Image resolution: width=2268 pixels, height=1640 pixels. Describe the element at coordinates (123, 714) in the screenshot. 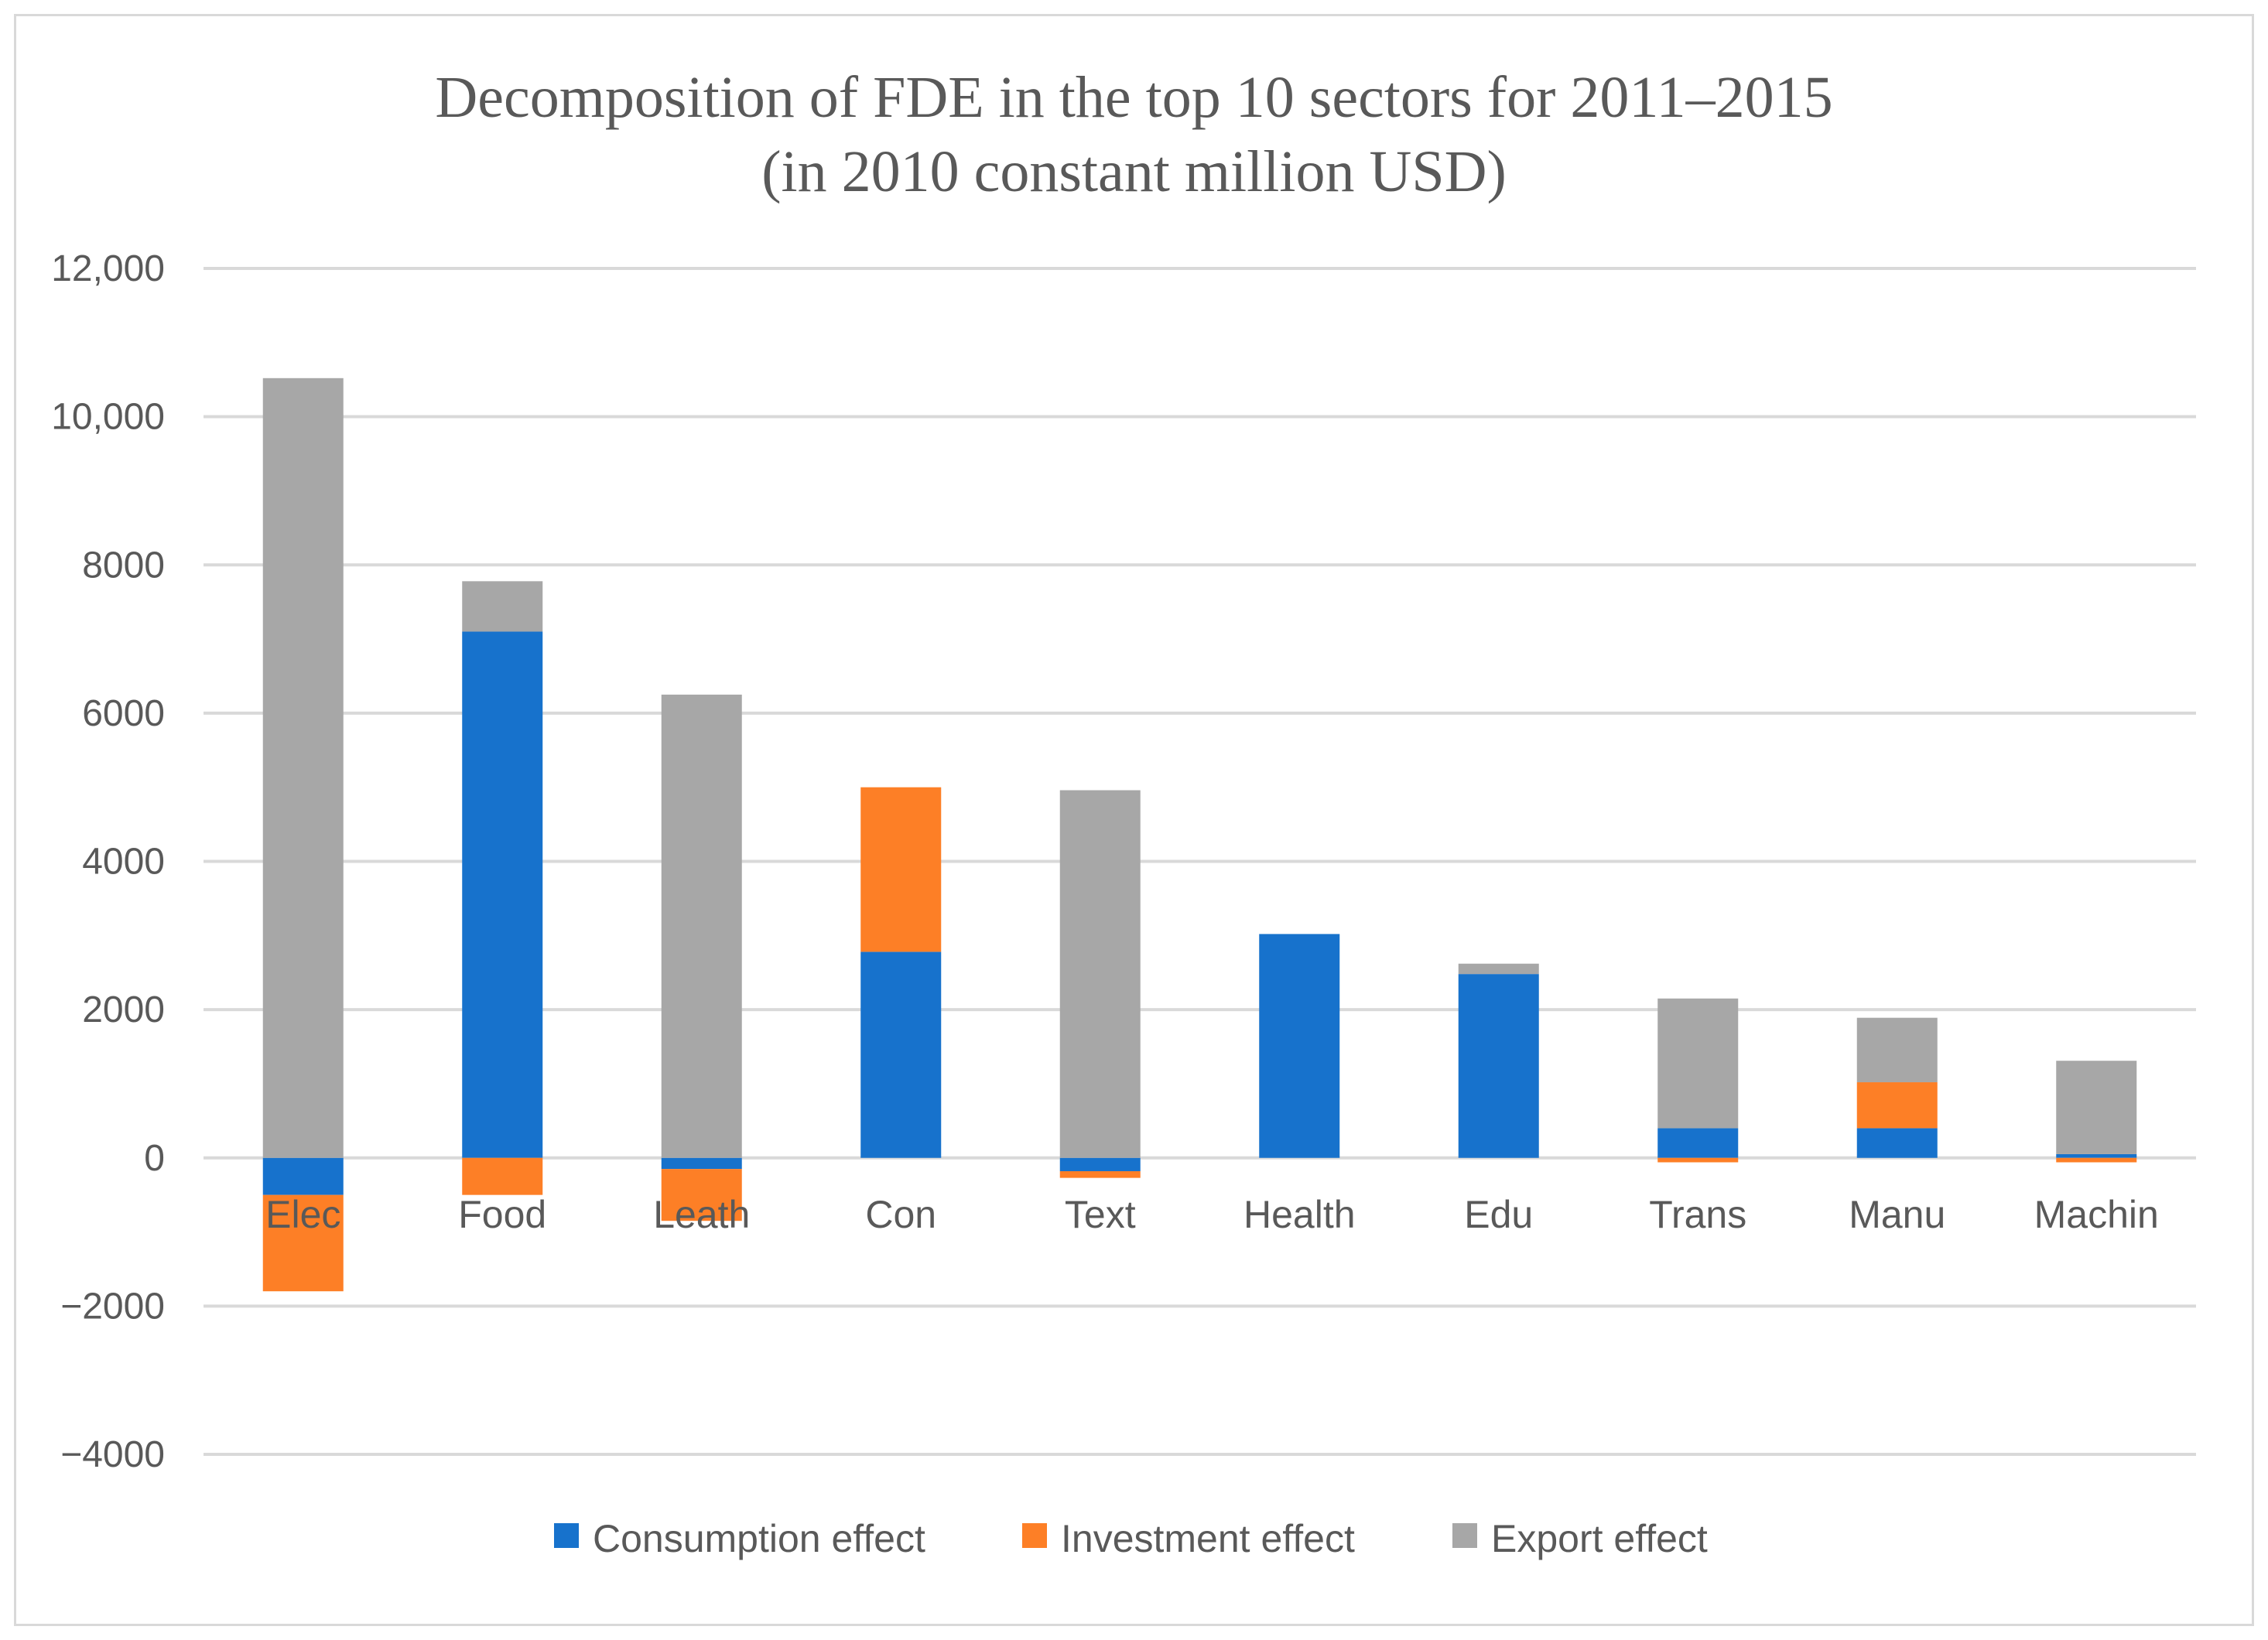

I see `y-tick-label: 6000` at that location.